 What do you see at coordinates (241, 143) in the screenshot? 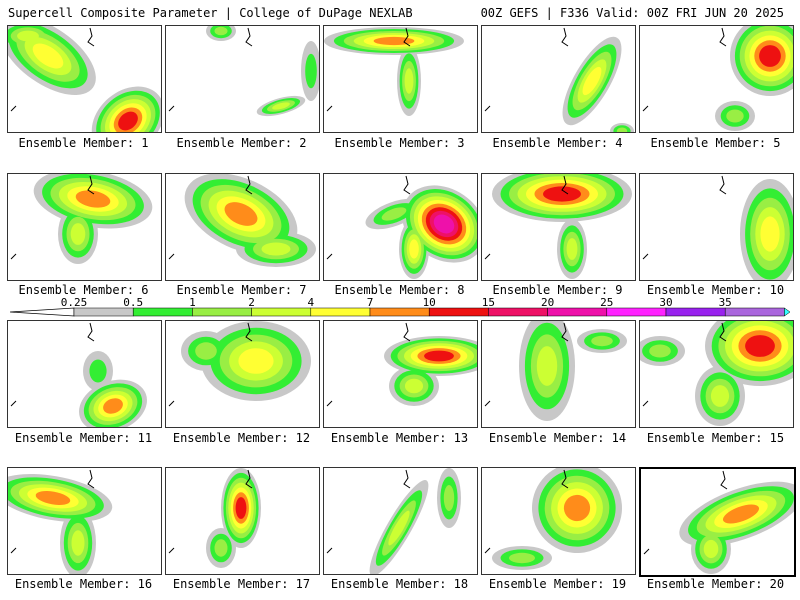
I see `ensemble-member-label: Ensemble Member: 2` at bounding box center [241, 143].